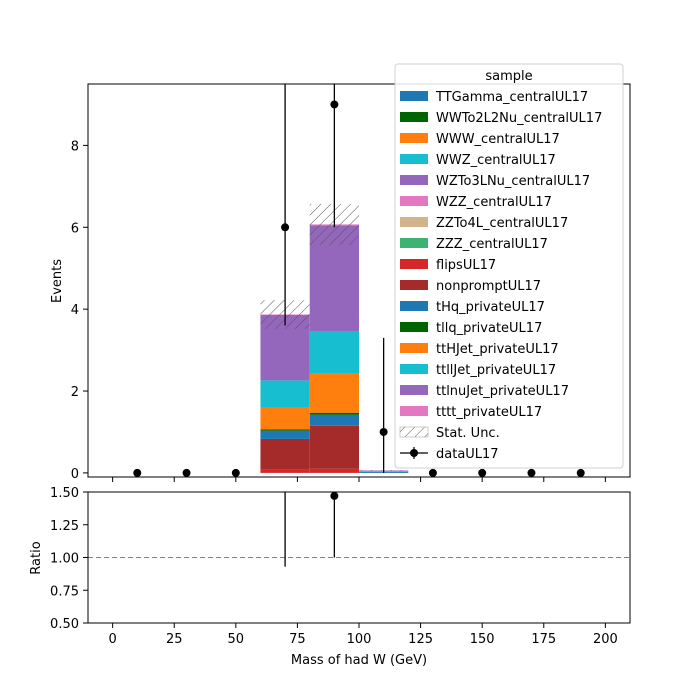  Describe the element at coordinates (75, 310) in the screenshot. I see `main-y-tick-label-4: 4` at that location.